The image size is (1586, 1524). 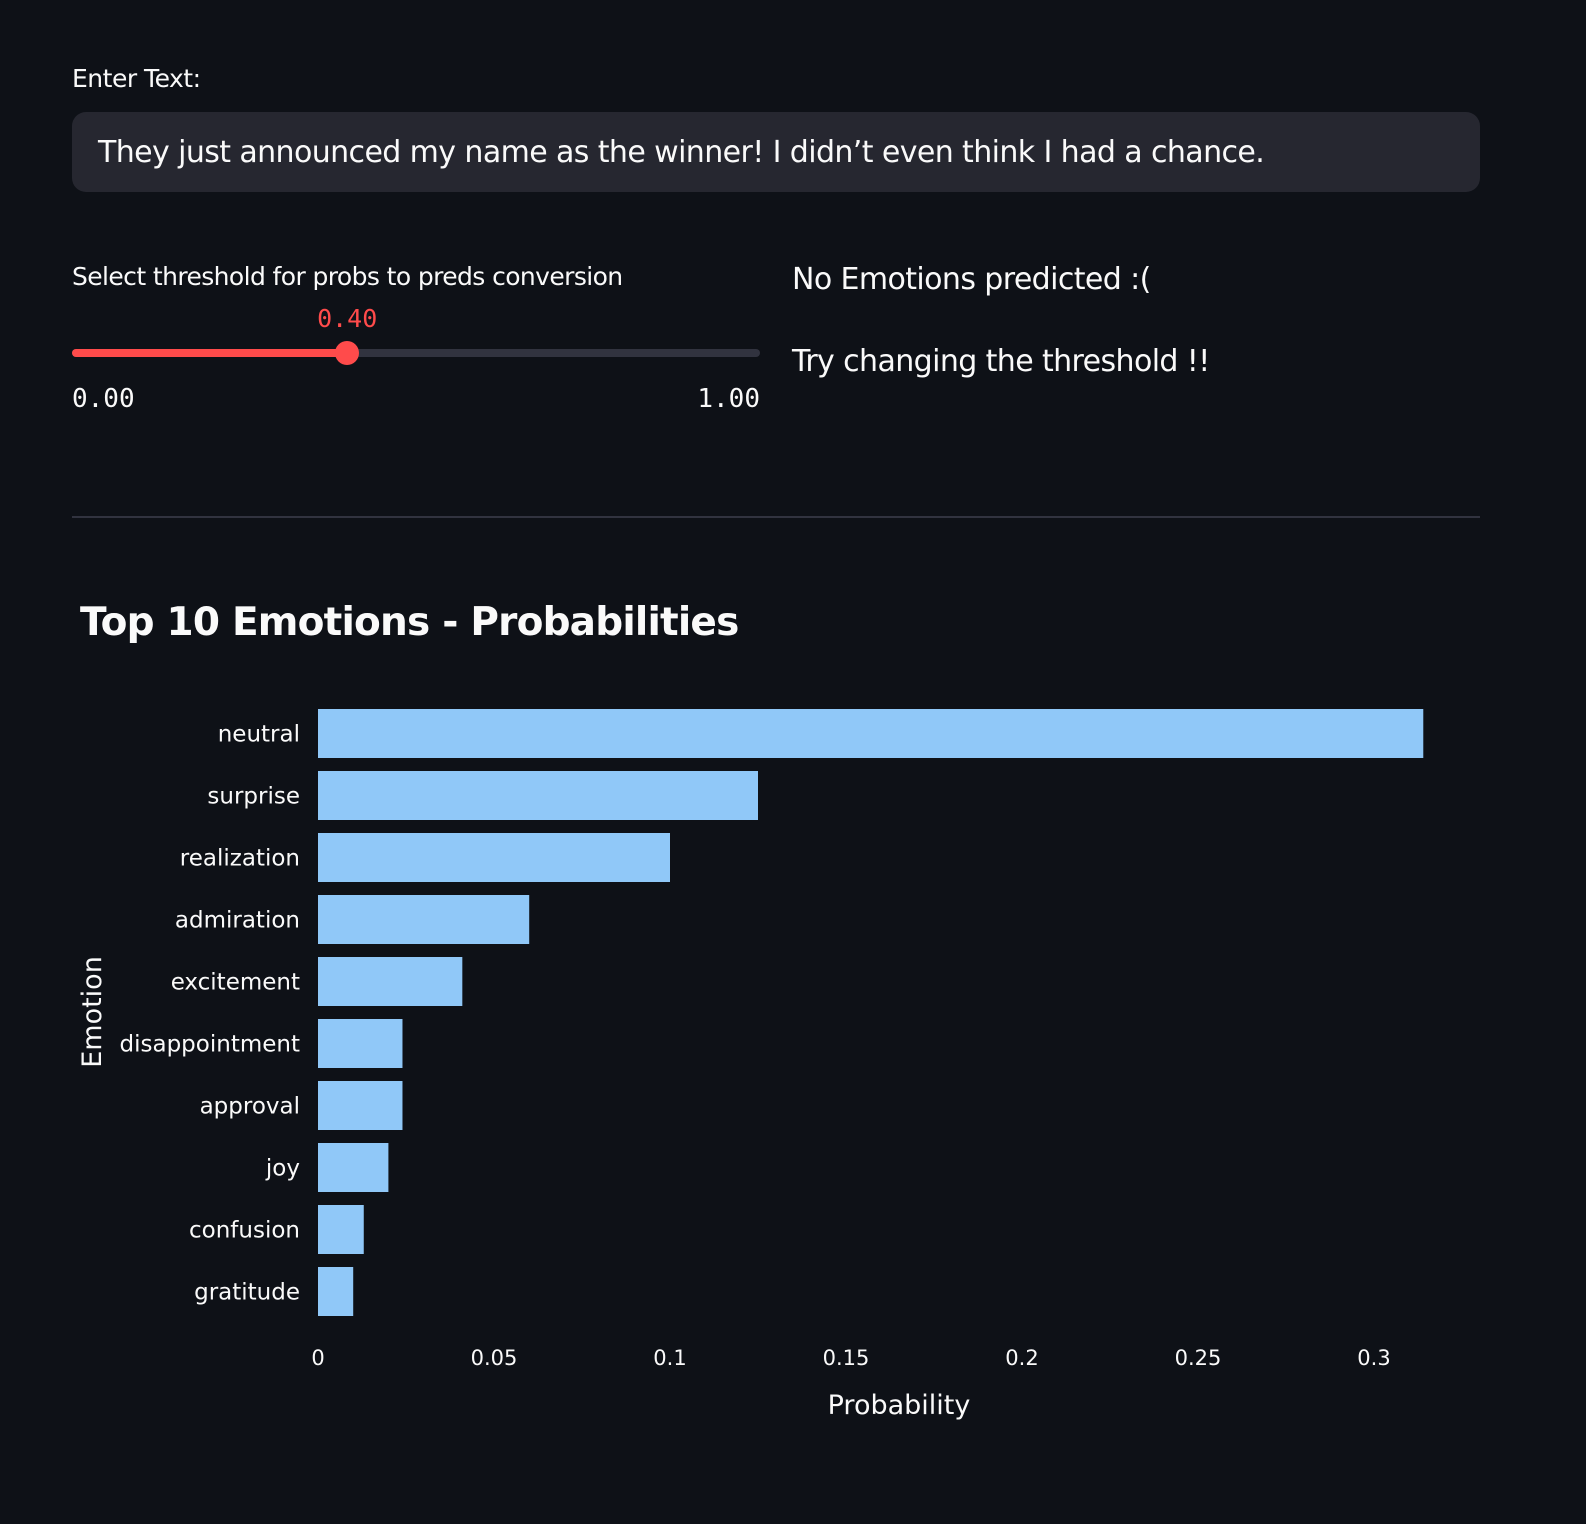 I want to click on y-tick-label: realization, so click(x=240, y=859).